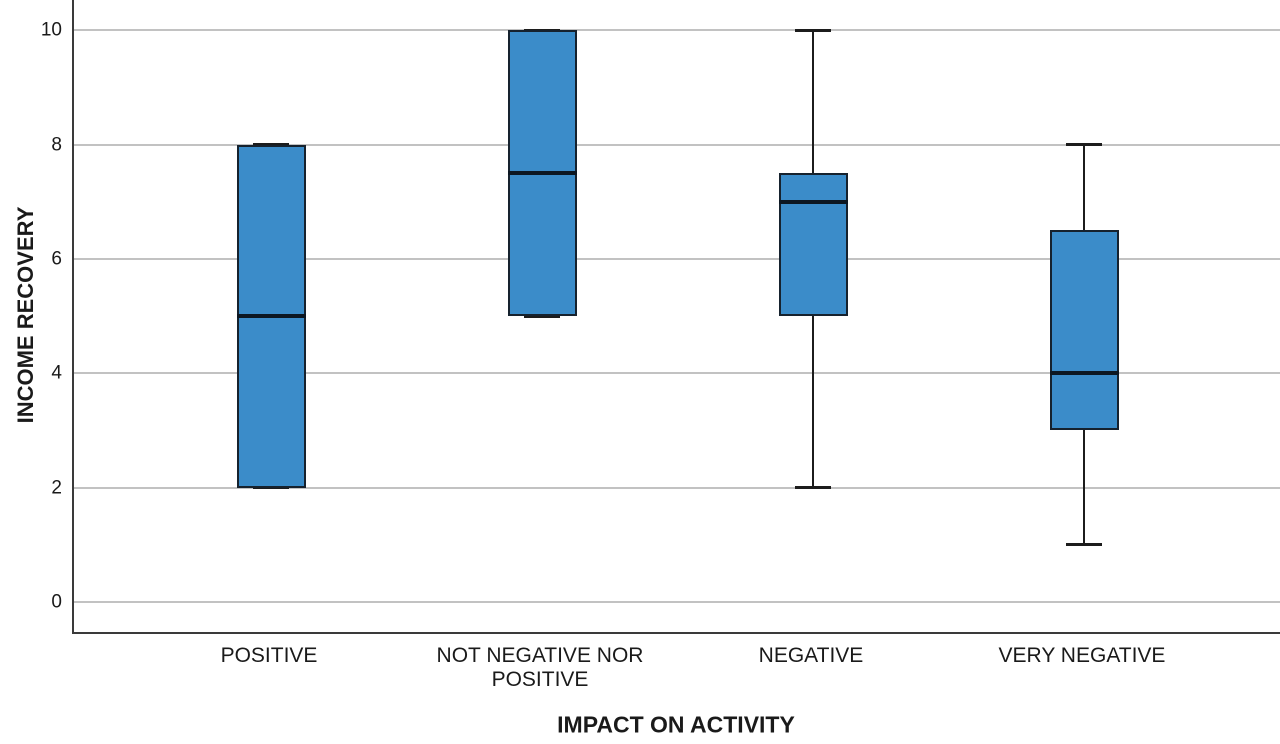 Image resolution: width=1280 pixels, height=744 pixels. Describe the element at coordinates (56, 373) in the screenshot. I see `y-tick-label-4: 4` at that location.